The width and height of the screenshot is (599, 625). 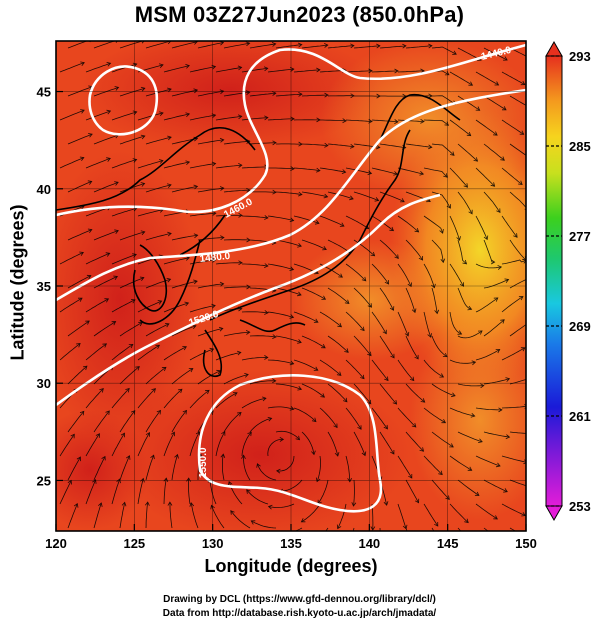 What do you see at coordinates (56, 543) in the screenshot?
I see `x-tick-label: 120` at bounding box center [56, 543].